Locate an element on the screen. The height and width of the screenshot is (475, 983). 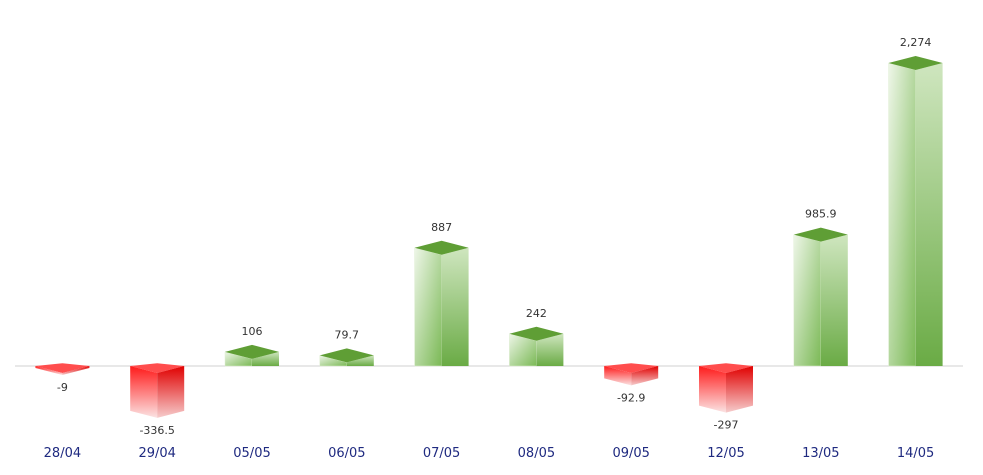
x-tick-label: 09/05 is located at coordinates (630, 453).